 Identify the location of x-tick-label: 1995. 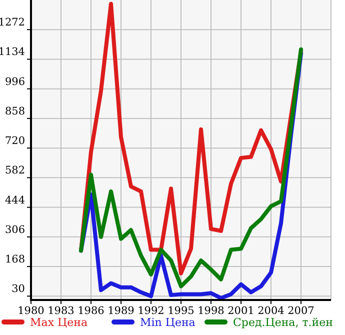
(181, 311).